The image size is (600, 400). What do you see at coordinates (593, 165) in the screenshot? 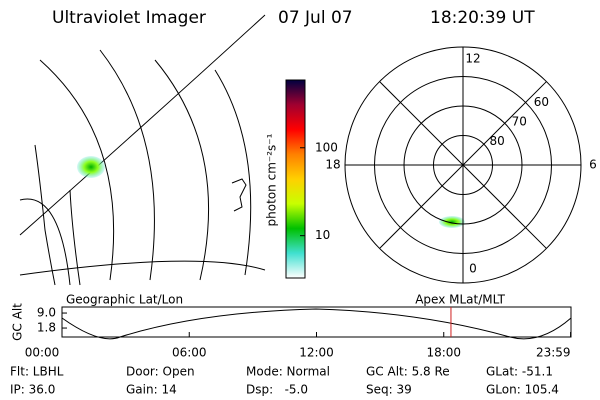
I see `mlt-label: 6` at bounding box center [593, 165].